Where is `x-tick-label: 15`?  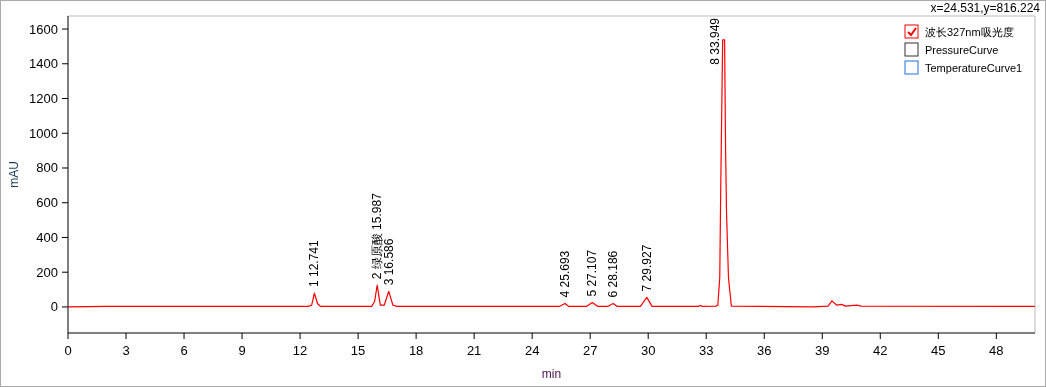
x-tick-label: 15 is located at coordinates (358, 350).